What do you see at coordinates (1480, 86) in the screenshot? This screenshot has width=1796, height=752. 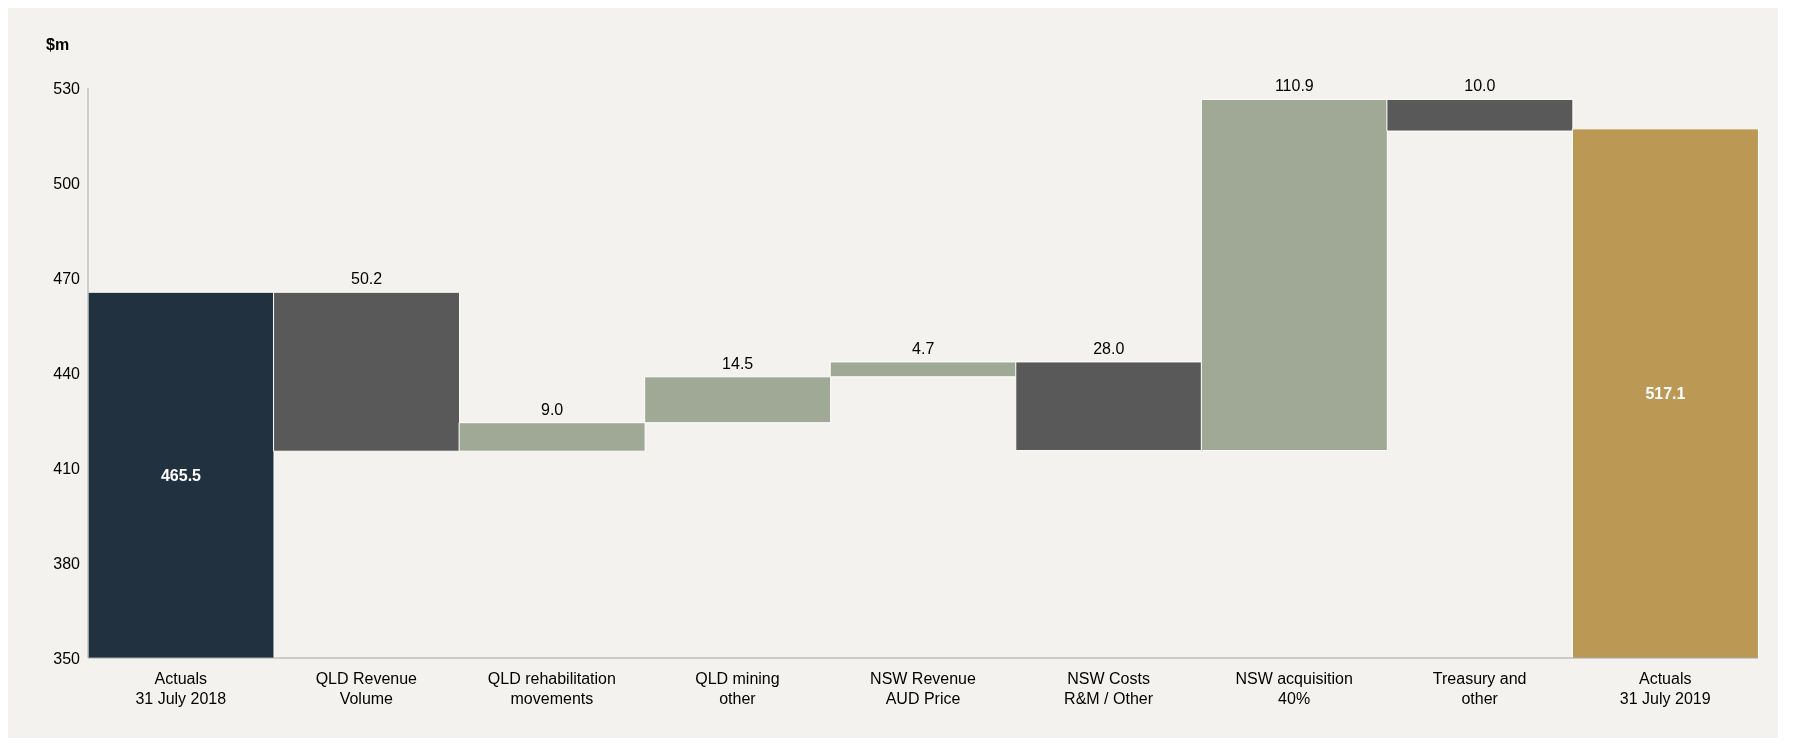 I see `data-label: 10.0` at bounding box center [1480, 86].